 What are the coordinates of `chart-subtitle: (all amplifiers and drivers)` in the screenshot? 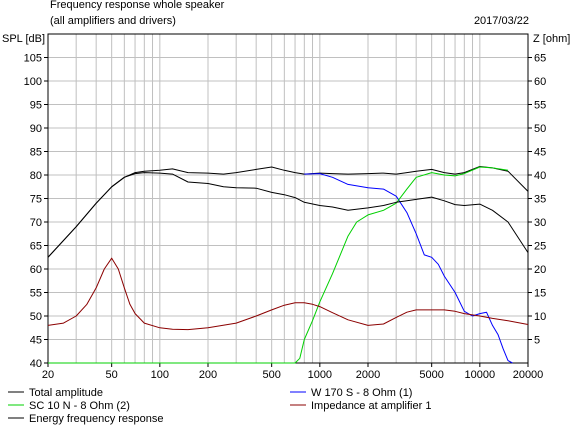 It's located at (113, 21).